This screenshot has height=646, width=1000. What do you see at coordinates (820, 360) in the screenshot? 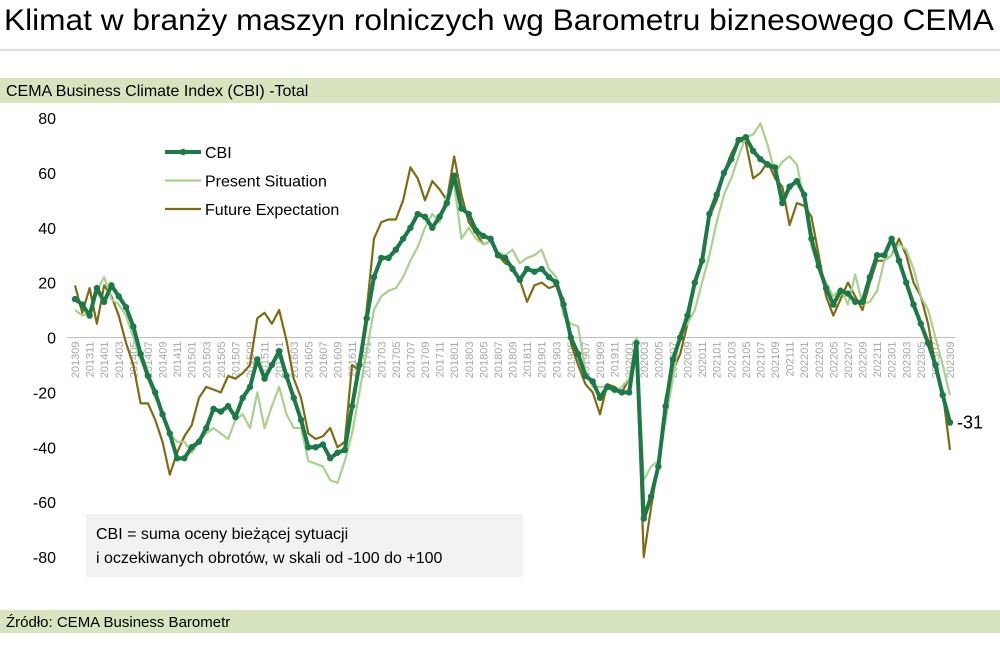
I see `x-tick-label: 202203` at bounding box center [820, 360].